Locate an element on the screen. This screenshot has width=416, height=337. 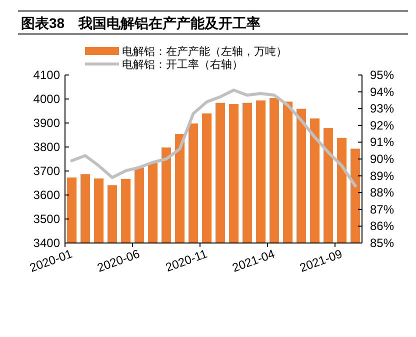
y-tick-label: 3500 is located at coordinates (46, 219).